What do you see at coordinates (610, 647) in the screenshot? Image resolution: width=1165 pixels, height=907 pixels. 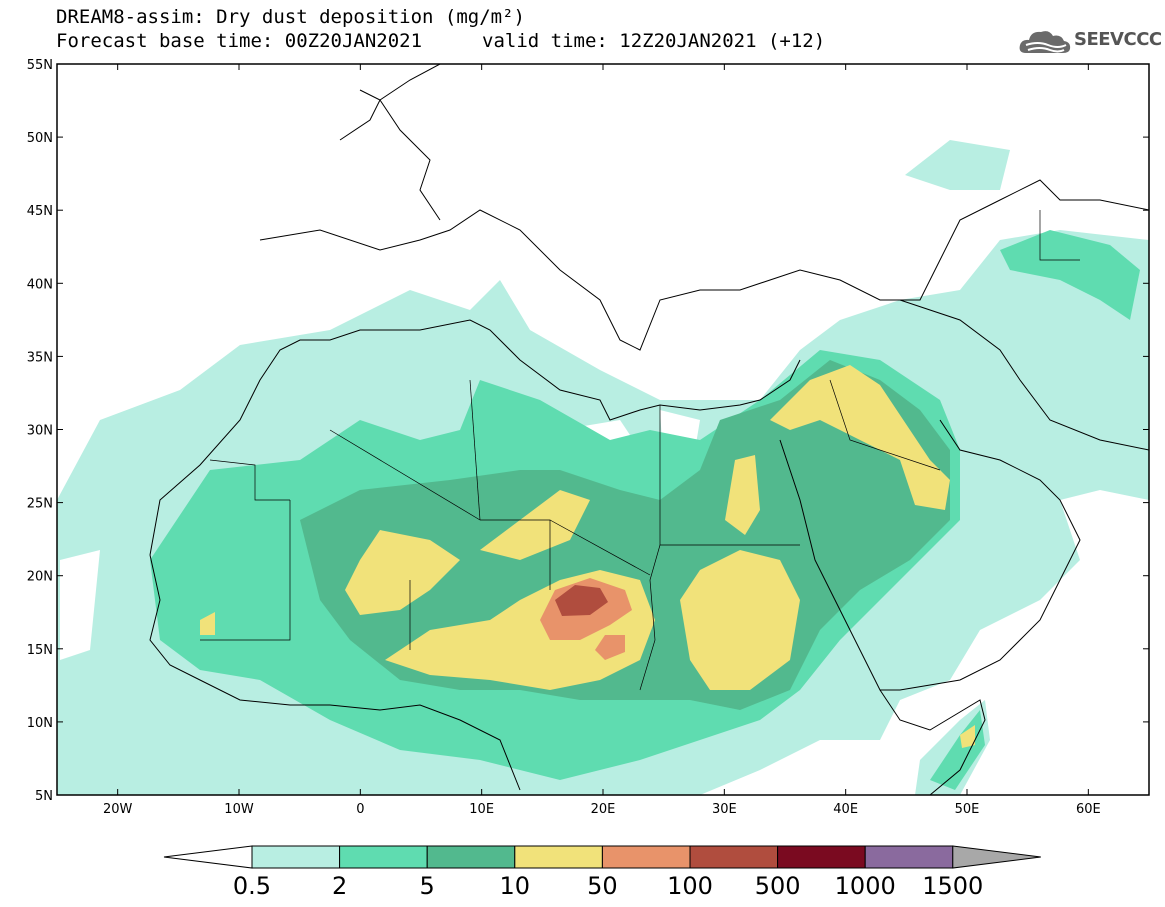 I see `contour-50-b` at bounding box center [610, 647].